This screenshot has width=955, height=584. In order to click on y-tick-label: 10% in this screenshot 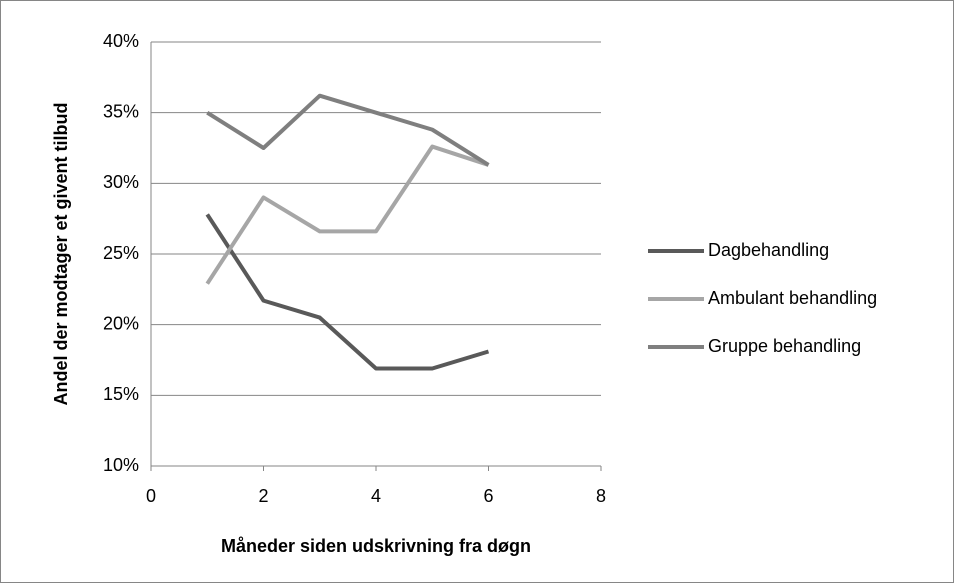, I will do `click(121, 465)`.